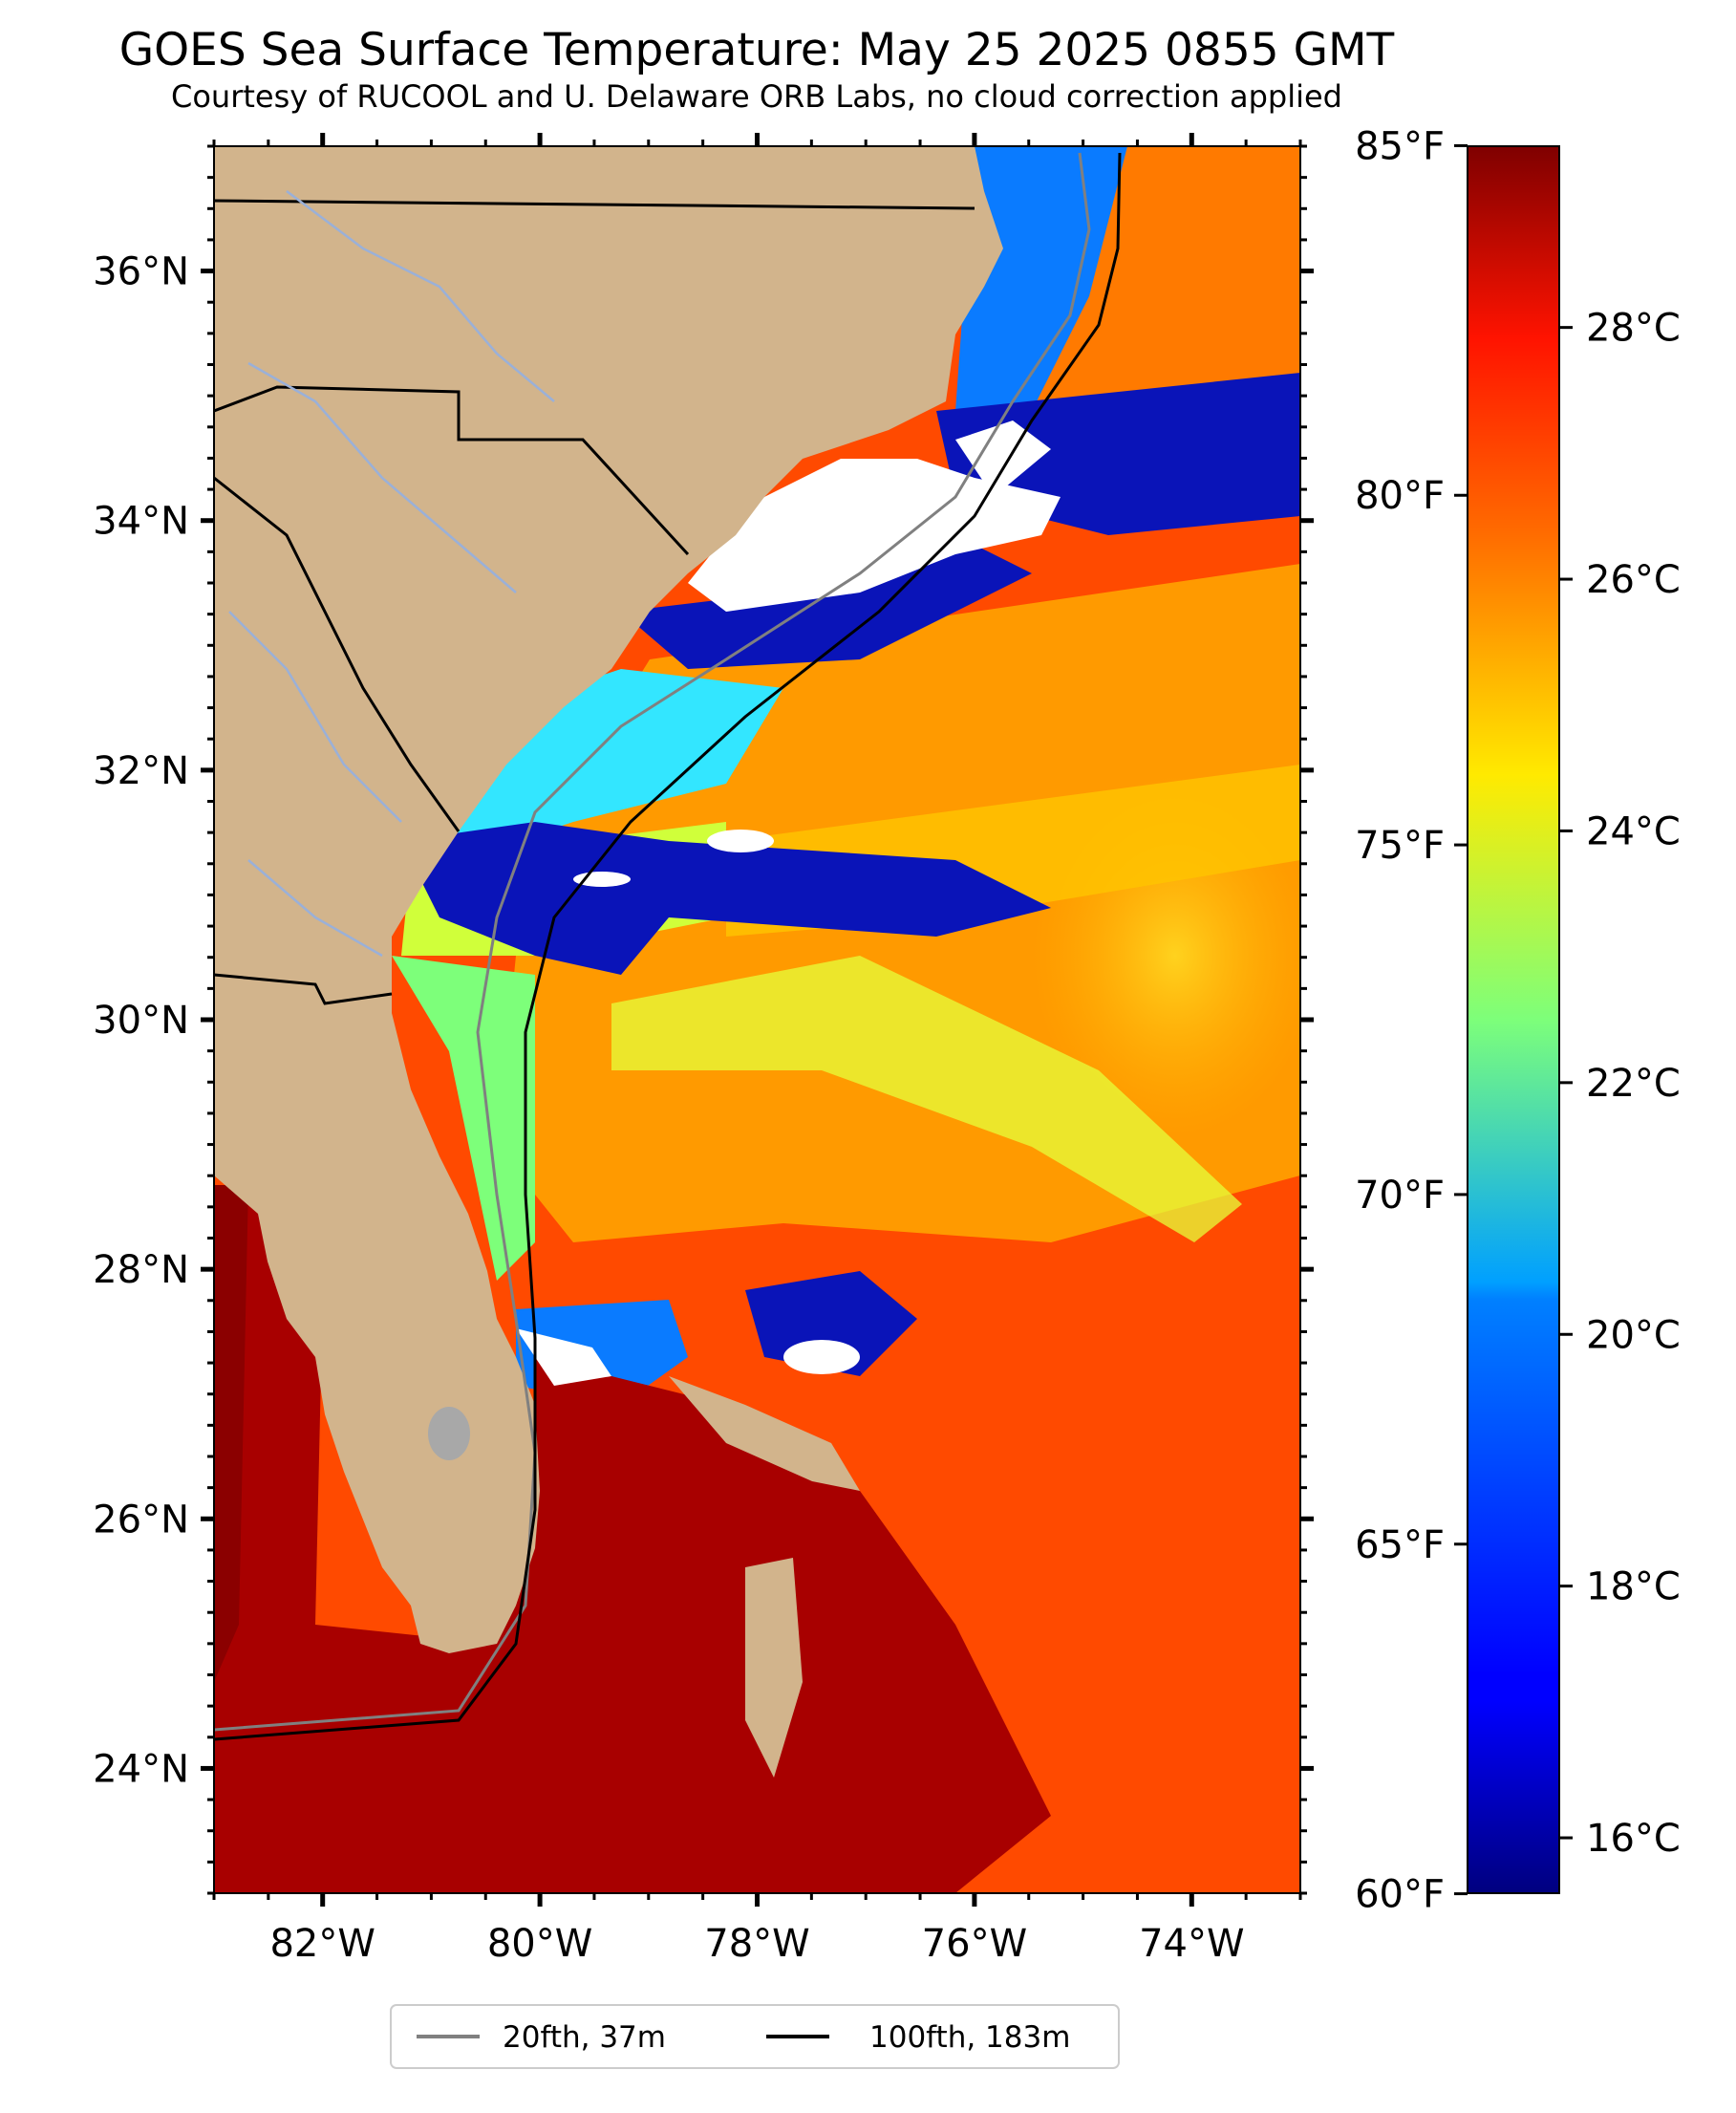 The width and height of the screenshot is (1736, 2113). What do you see at coordinates (1400, 1196) in the screenshot?
I see `colorbar-f-label: 70°F` at bounding box center [1400, 1196].